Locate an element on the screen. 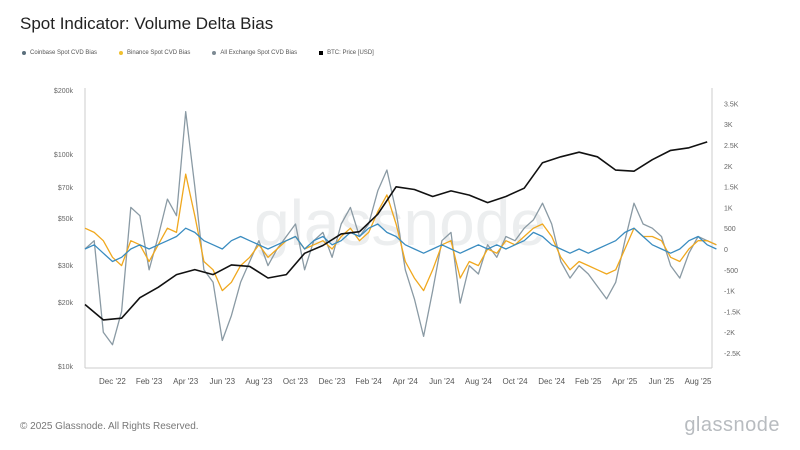  y-right-tick-label: 3.5K is located at coordinates (731, 104).